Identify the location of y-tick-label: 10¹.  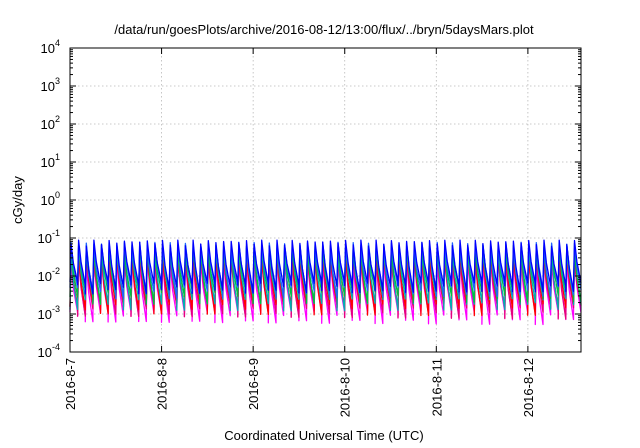
(50, 161).